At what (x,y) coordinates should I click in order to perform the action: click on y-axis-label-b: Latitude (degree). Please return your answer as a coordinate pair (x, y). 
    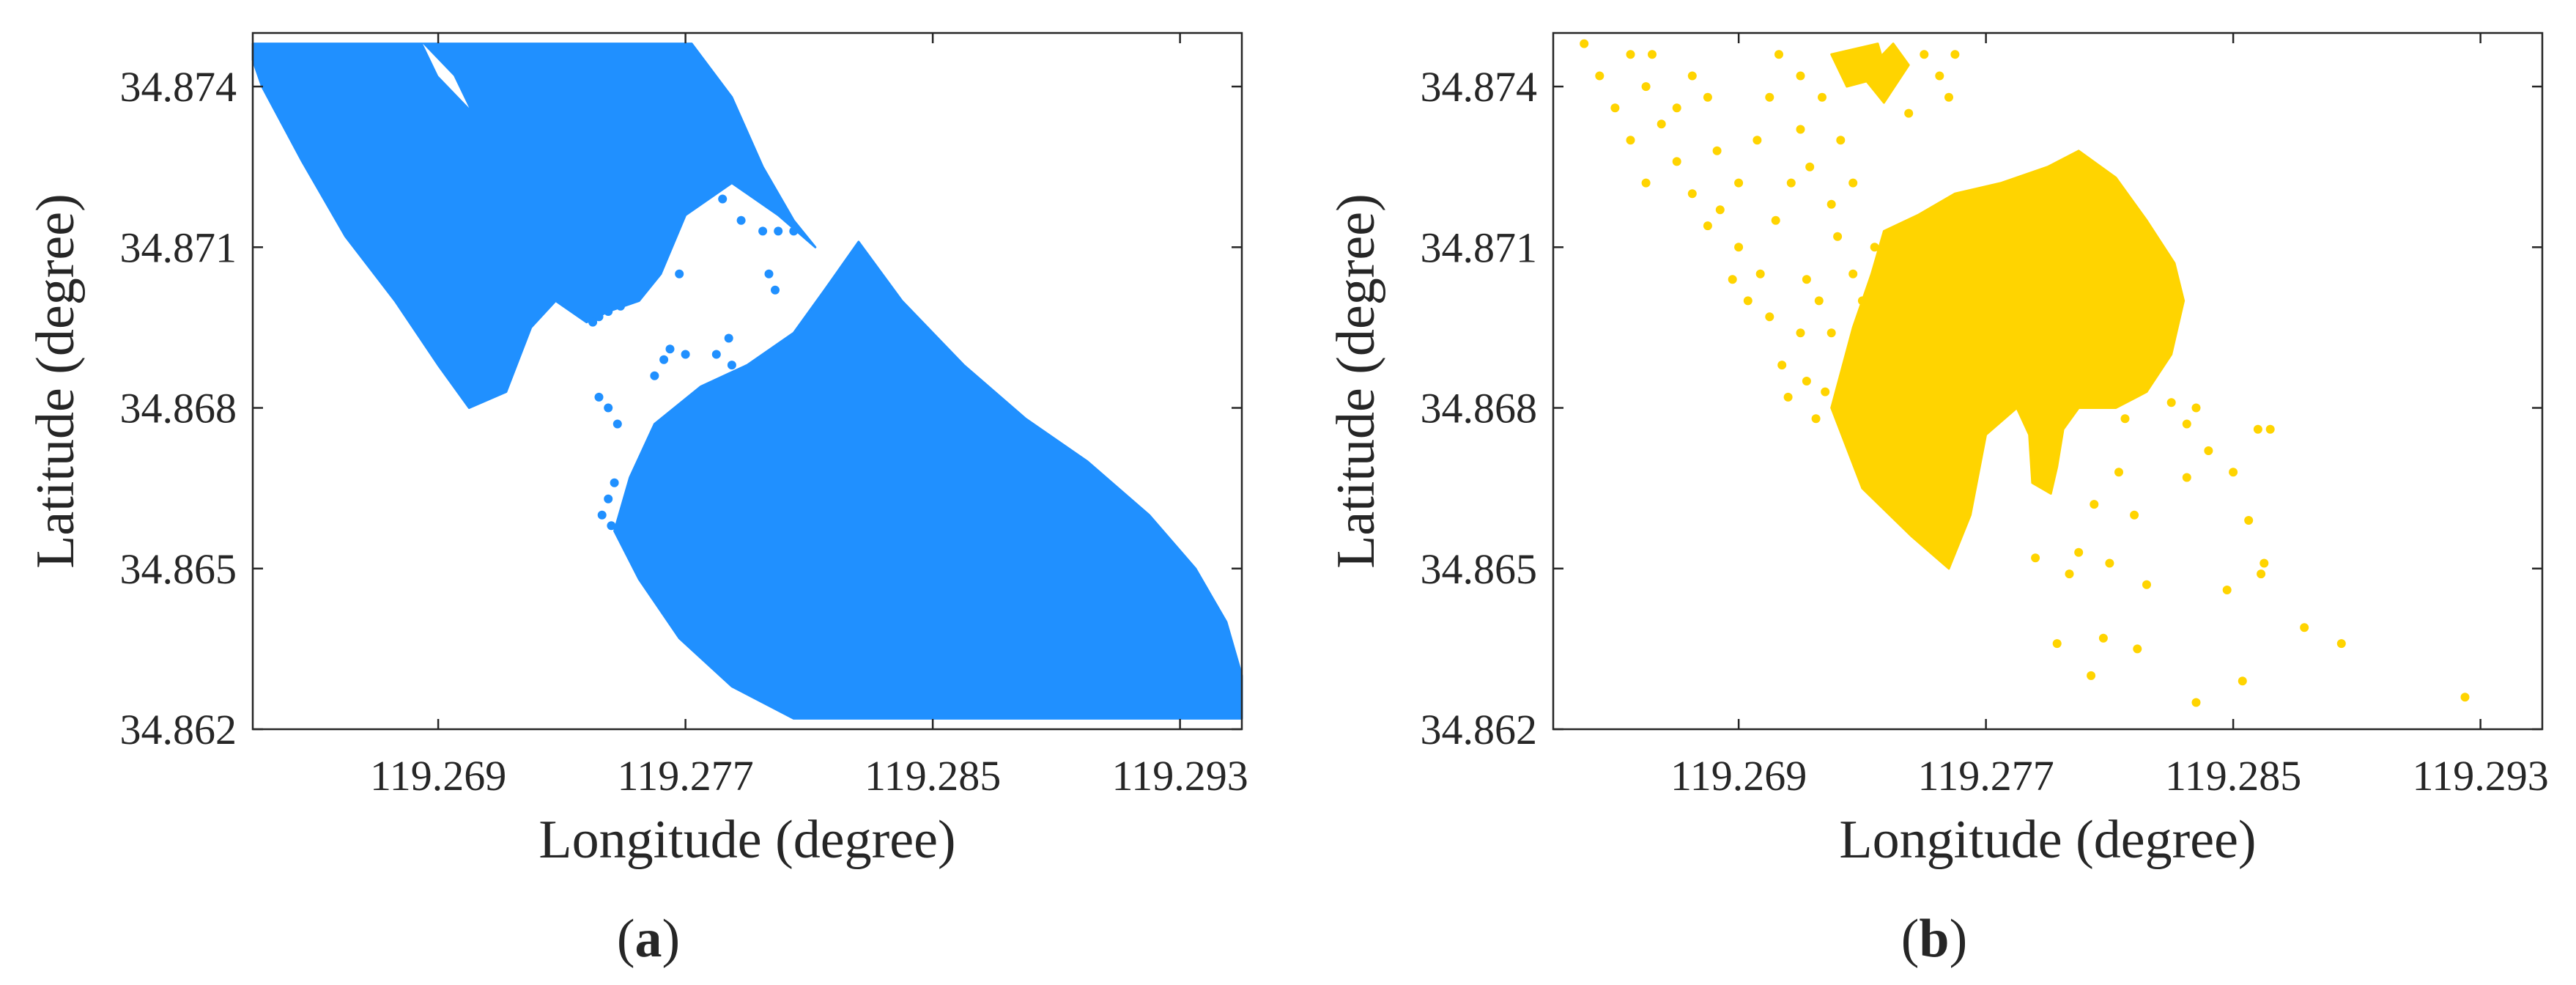
    Looking at the image, I should click on (1356, 381).